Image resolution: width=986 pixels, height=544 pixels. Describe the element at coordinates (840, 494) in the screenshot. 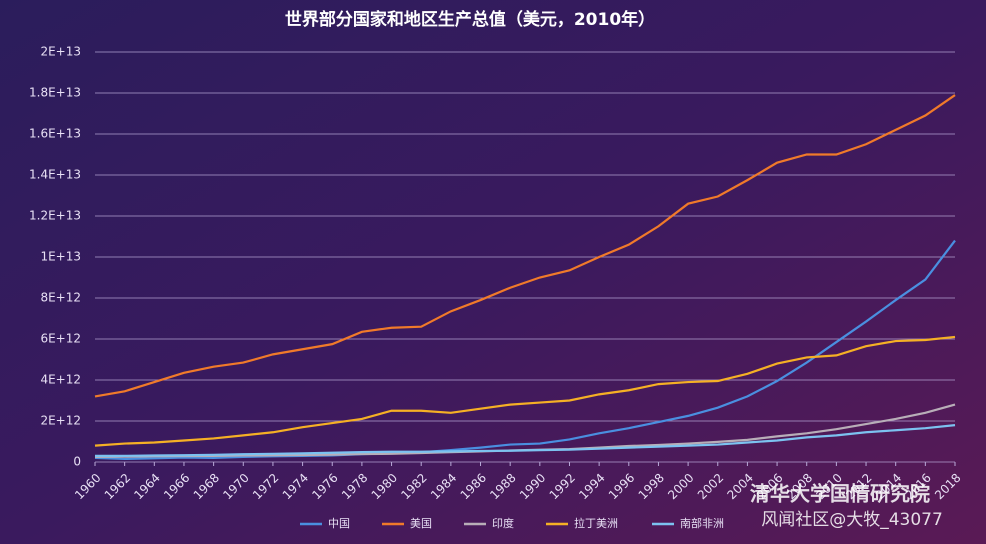

I see `watermark: 清华大学国情研究院` at that location.